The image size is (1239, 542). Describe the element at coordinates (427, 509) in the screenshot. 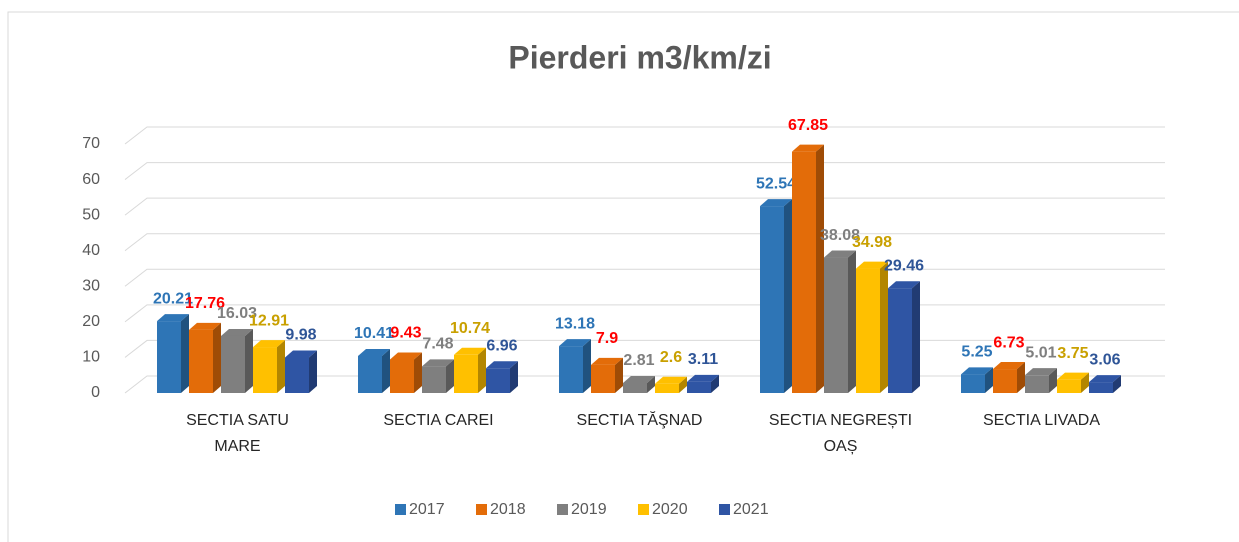

I see `legend-label: 2017` at that location.